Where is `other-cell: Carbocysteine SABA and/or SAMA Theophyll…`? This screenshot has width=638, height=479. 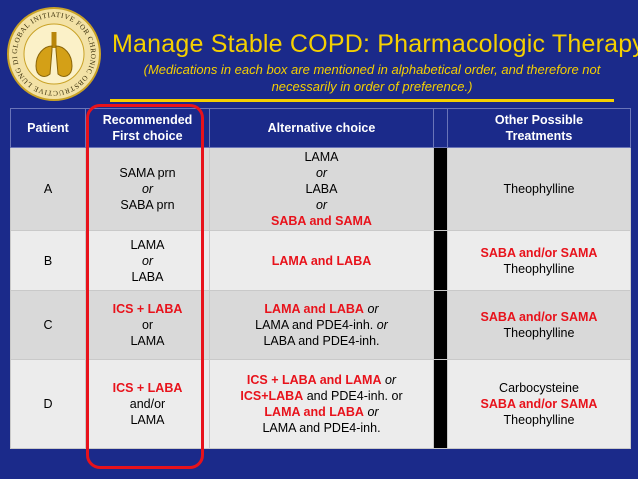 other-cell: Carbocysteine SABA and/or SAMA Theophyll… is located at coordinates (539, 404).